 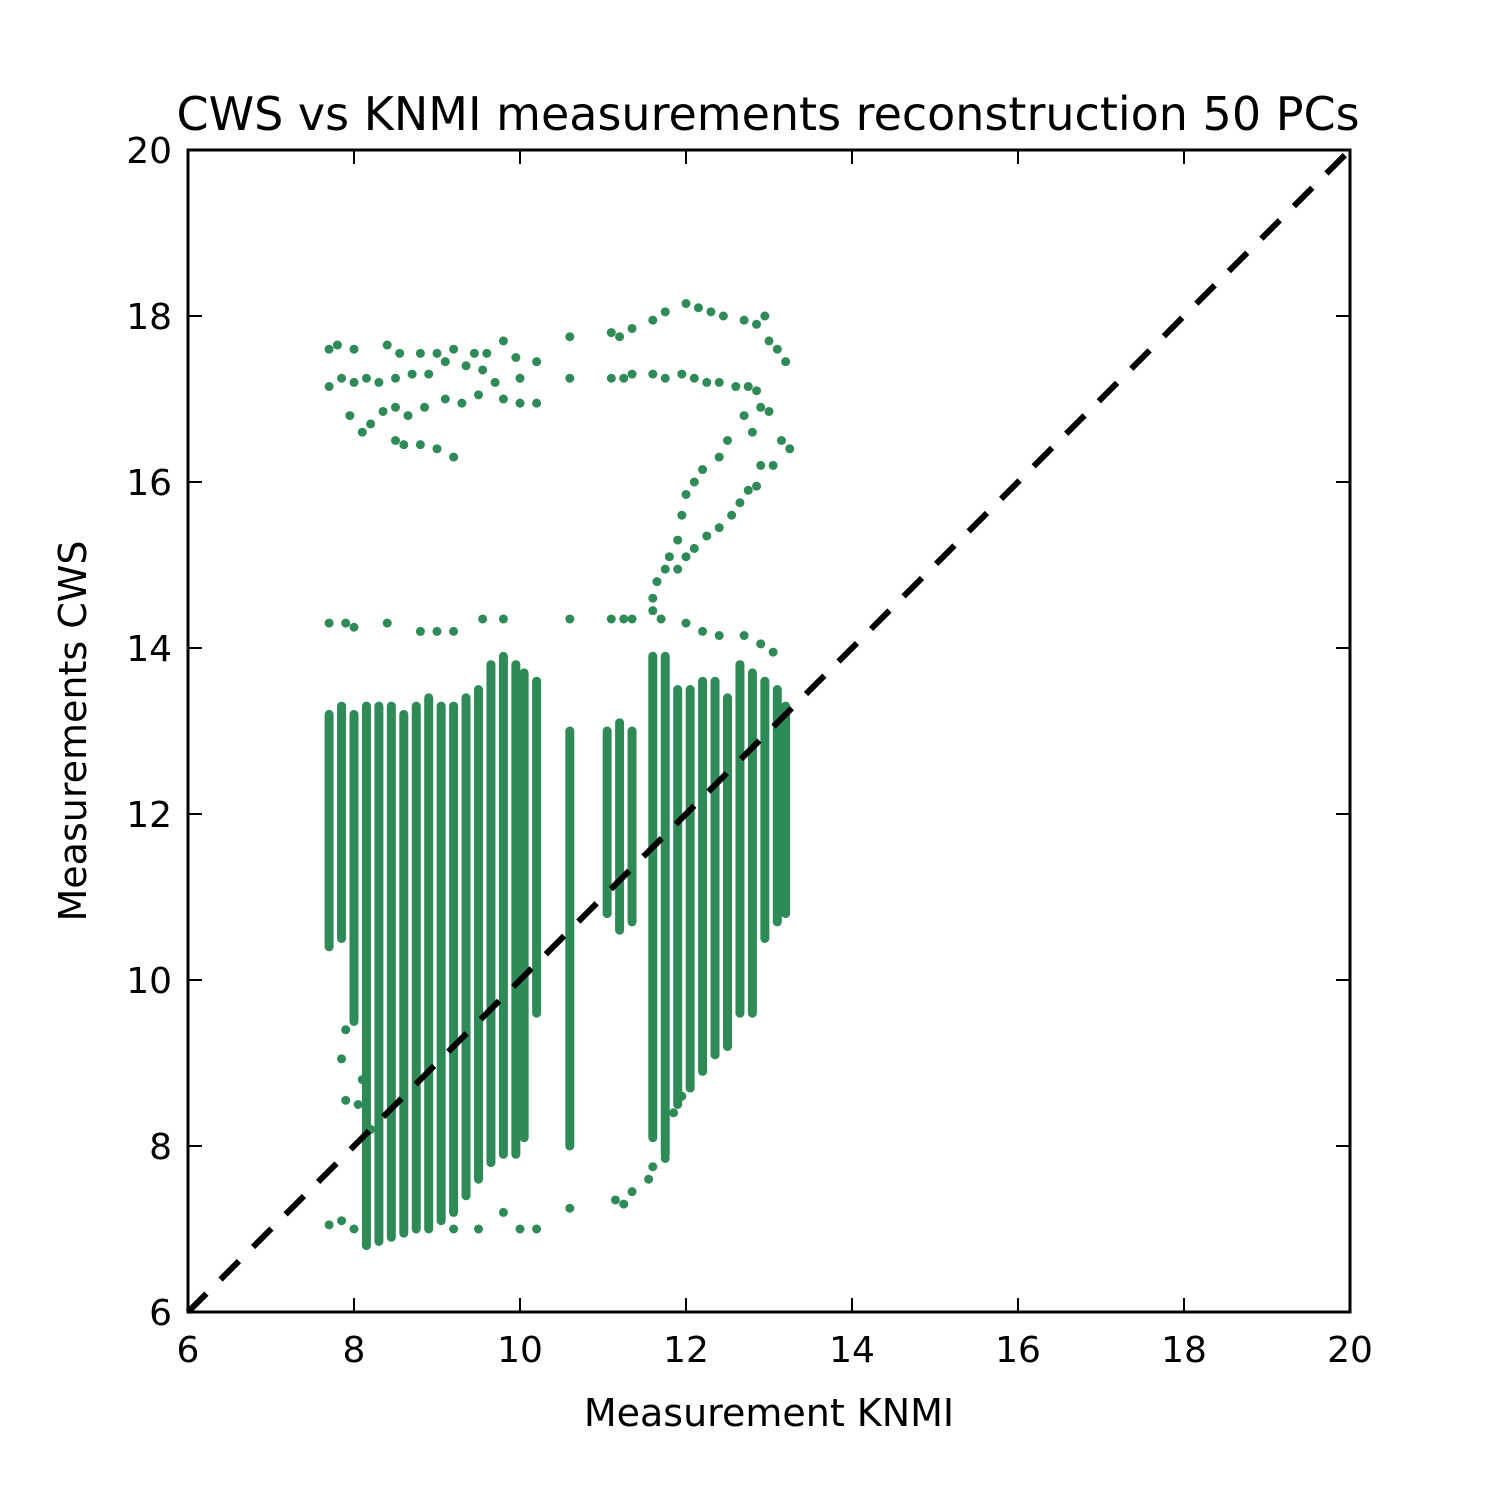 I want to click on y-axis-label: Measurements CWS, so click(x=73, y=731).